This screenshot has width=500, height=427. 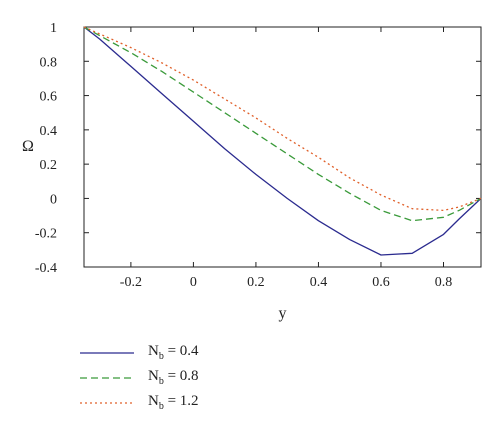 I want to click on legend-label: Nb = 1.2, so click(x=173, y=402).